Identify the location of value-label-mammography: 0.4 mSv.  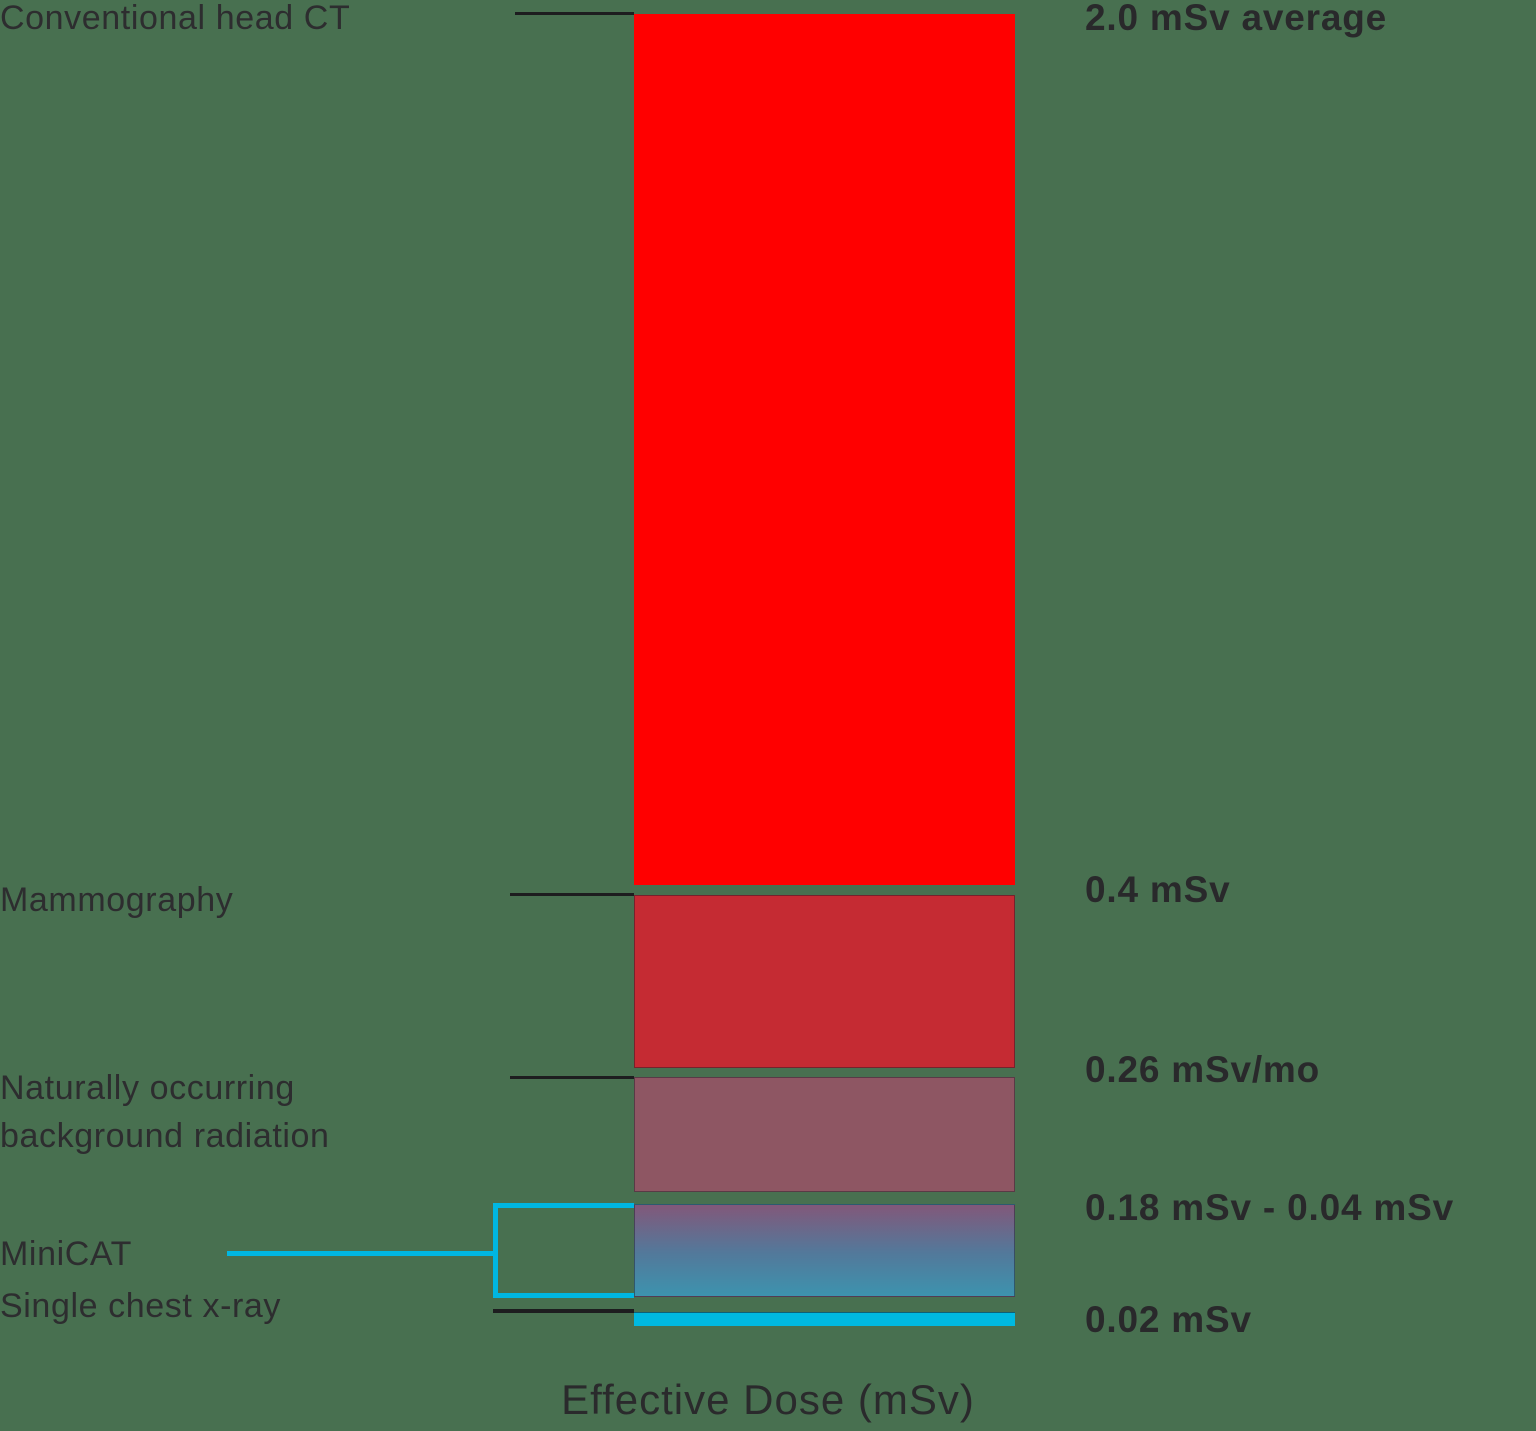
(1158, 889).